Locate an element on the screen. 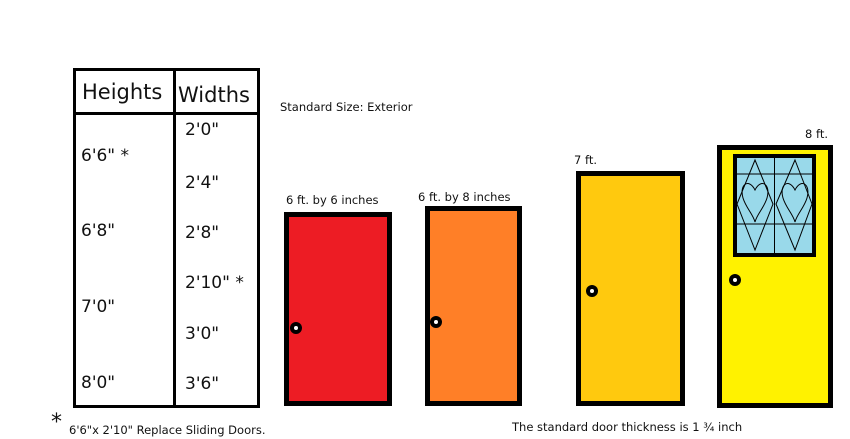  header-divider is located at coordinates (166, 113).